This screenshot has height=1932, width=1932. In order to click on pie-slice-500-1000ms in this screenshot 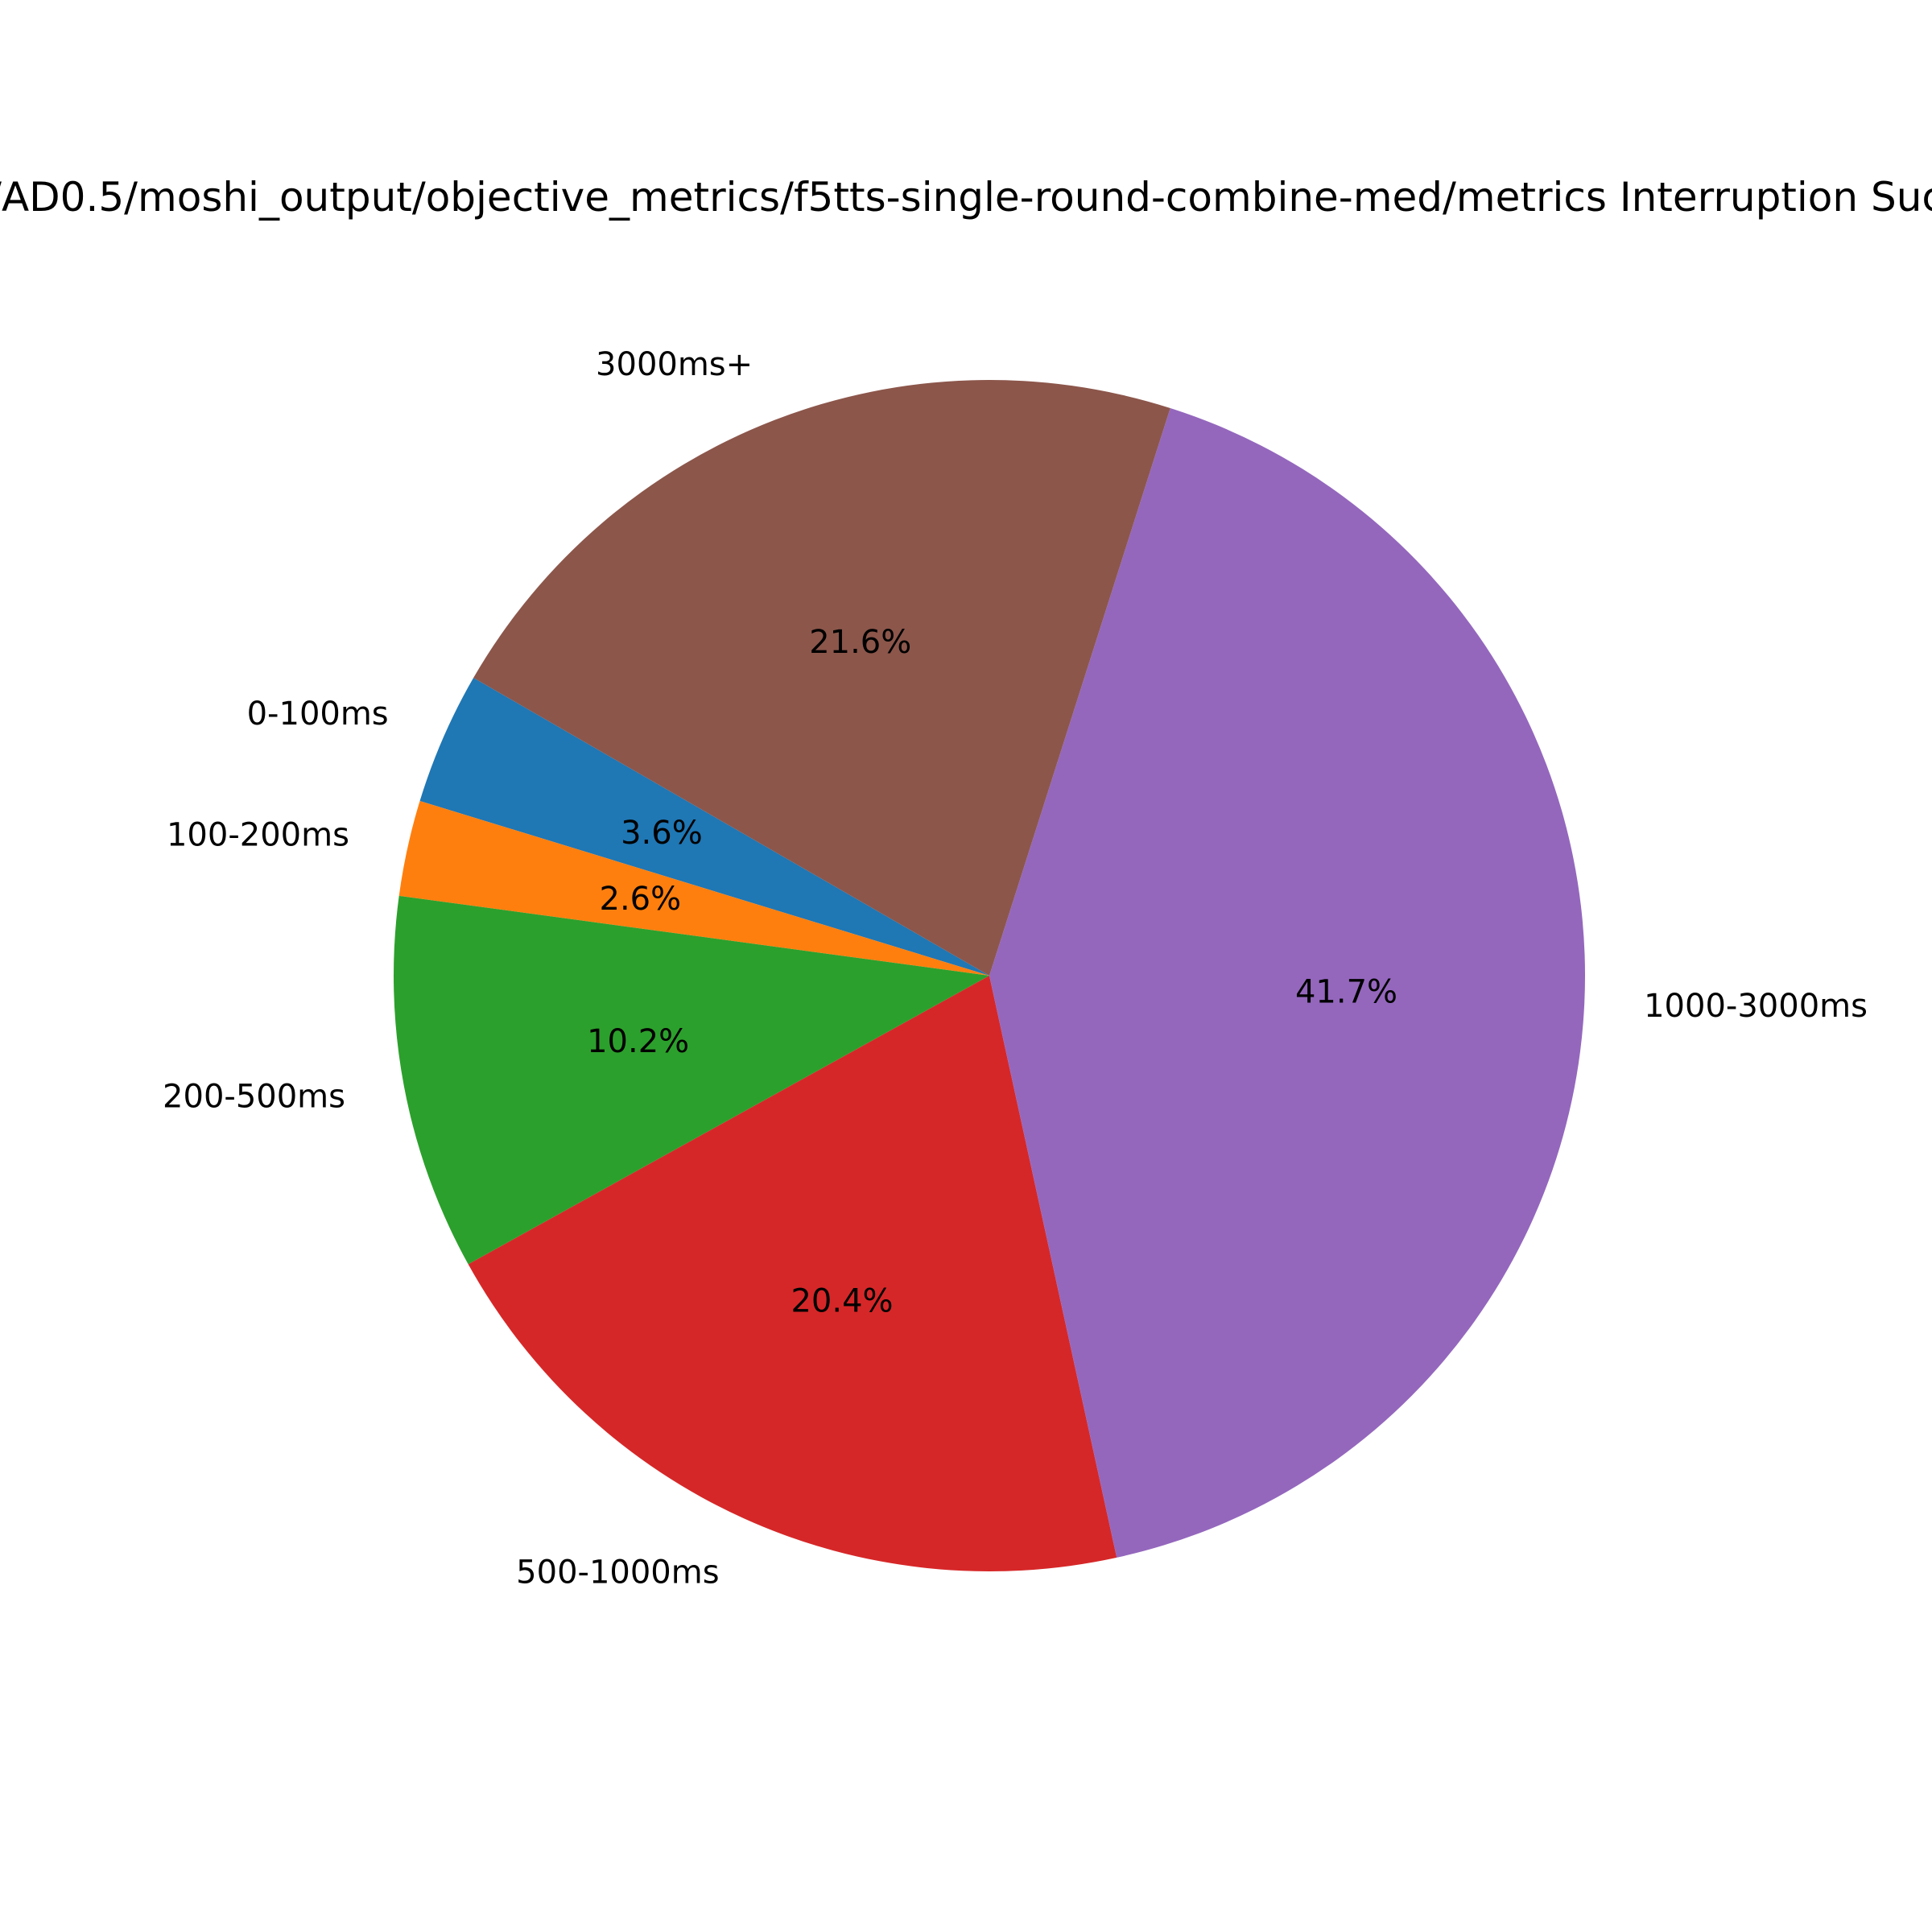, I will do `click(792, 1273)`.